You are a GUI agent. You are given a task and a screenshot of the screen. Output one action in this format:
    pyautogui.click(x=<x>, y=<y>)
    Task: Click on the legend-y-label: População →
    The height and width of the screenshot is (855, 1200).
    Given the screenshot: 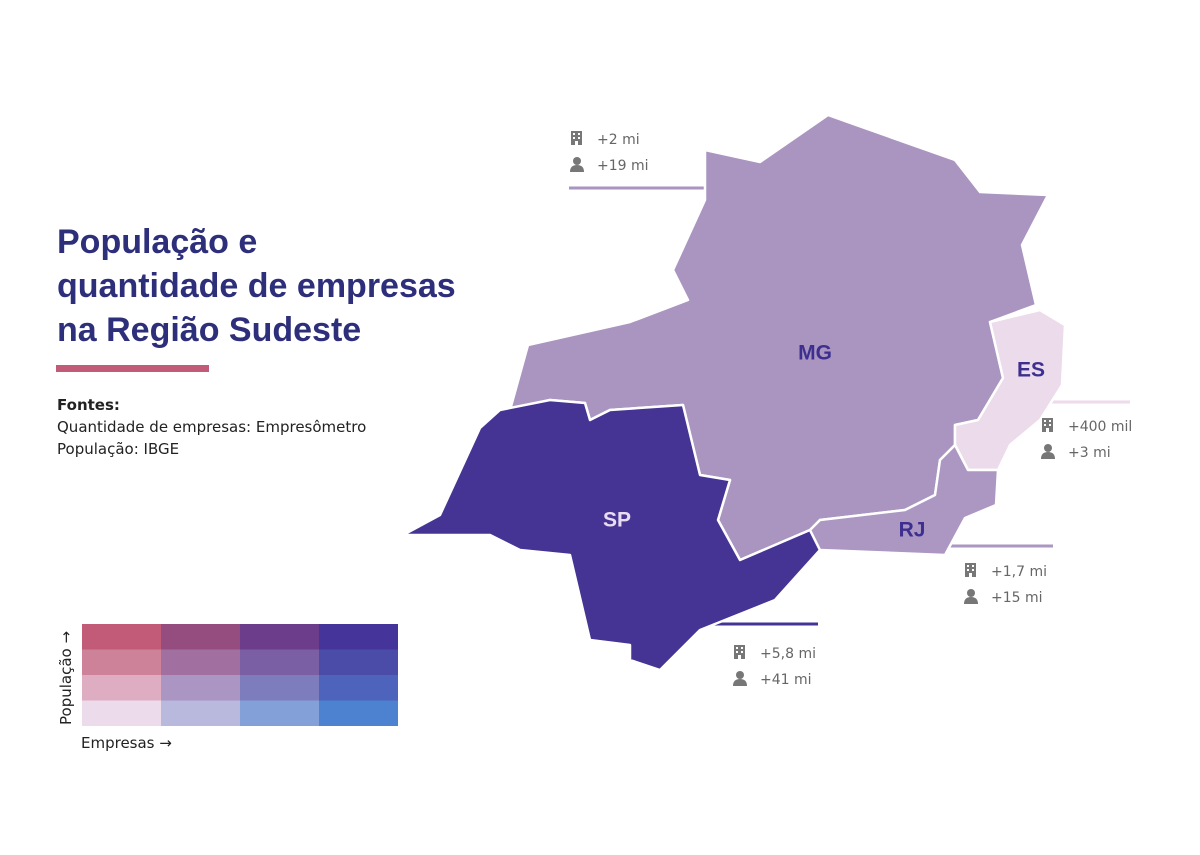 What is the action you would take?
    pyautogui.click(x=66, y=678)
    